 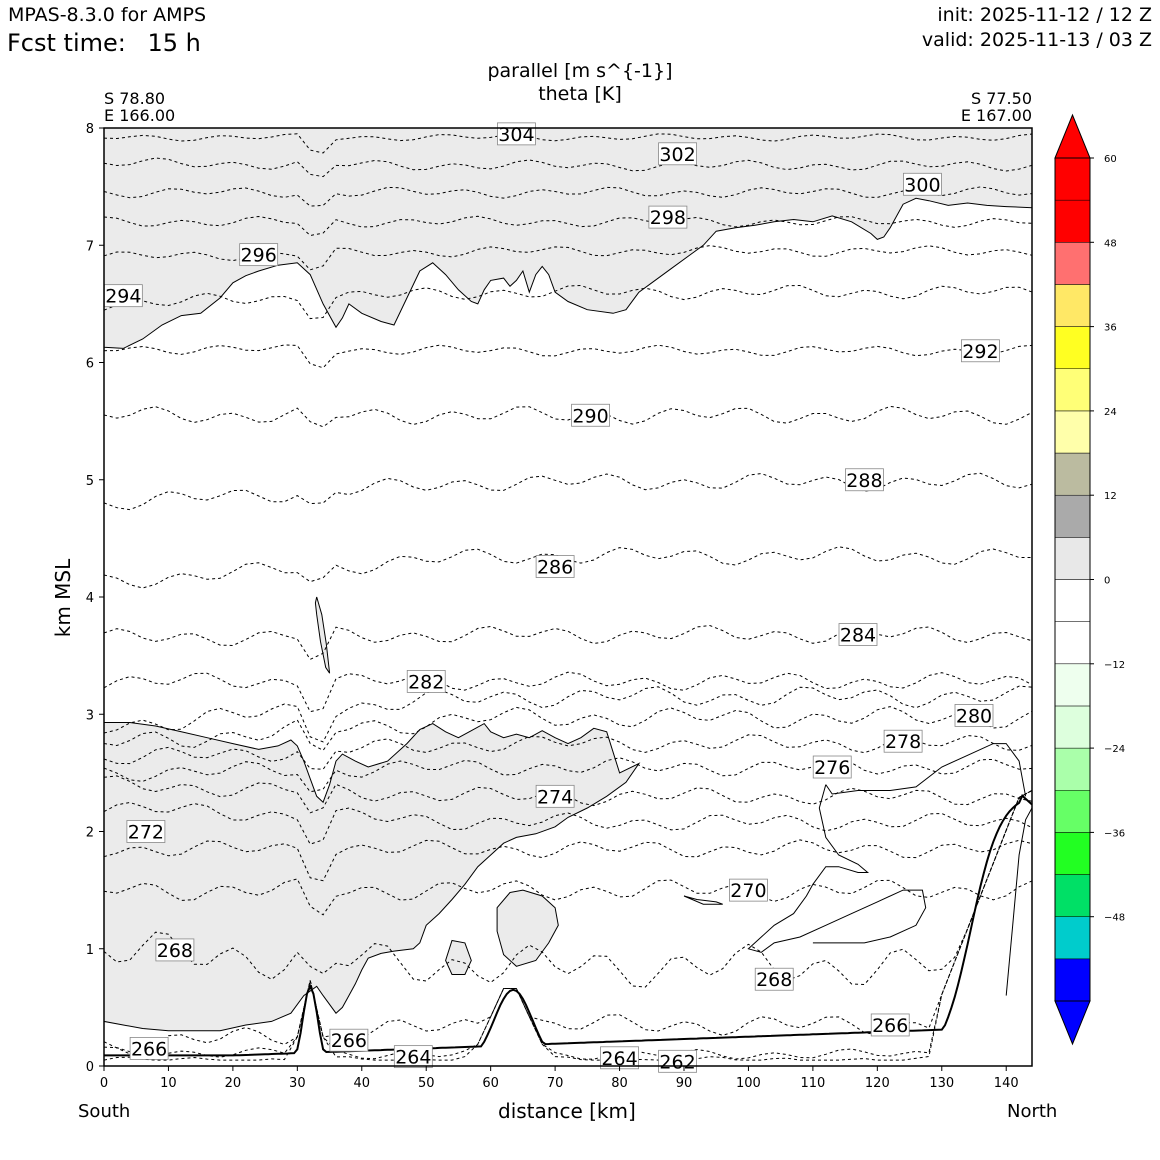 What do you see at coordinates (996, 115) in the screenshot?
I see `right-longitude: E 167.00` at bounding box center [996, 115].